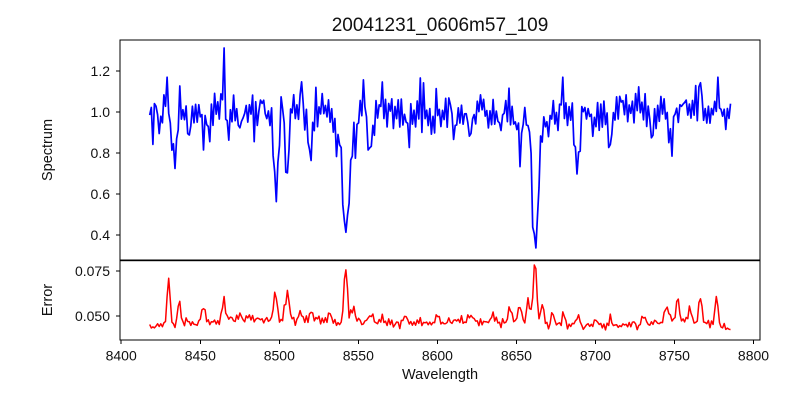 The image size is (800, 400). I want to click on svg-text: 8650, so click(516, 356).